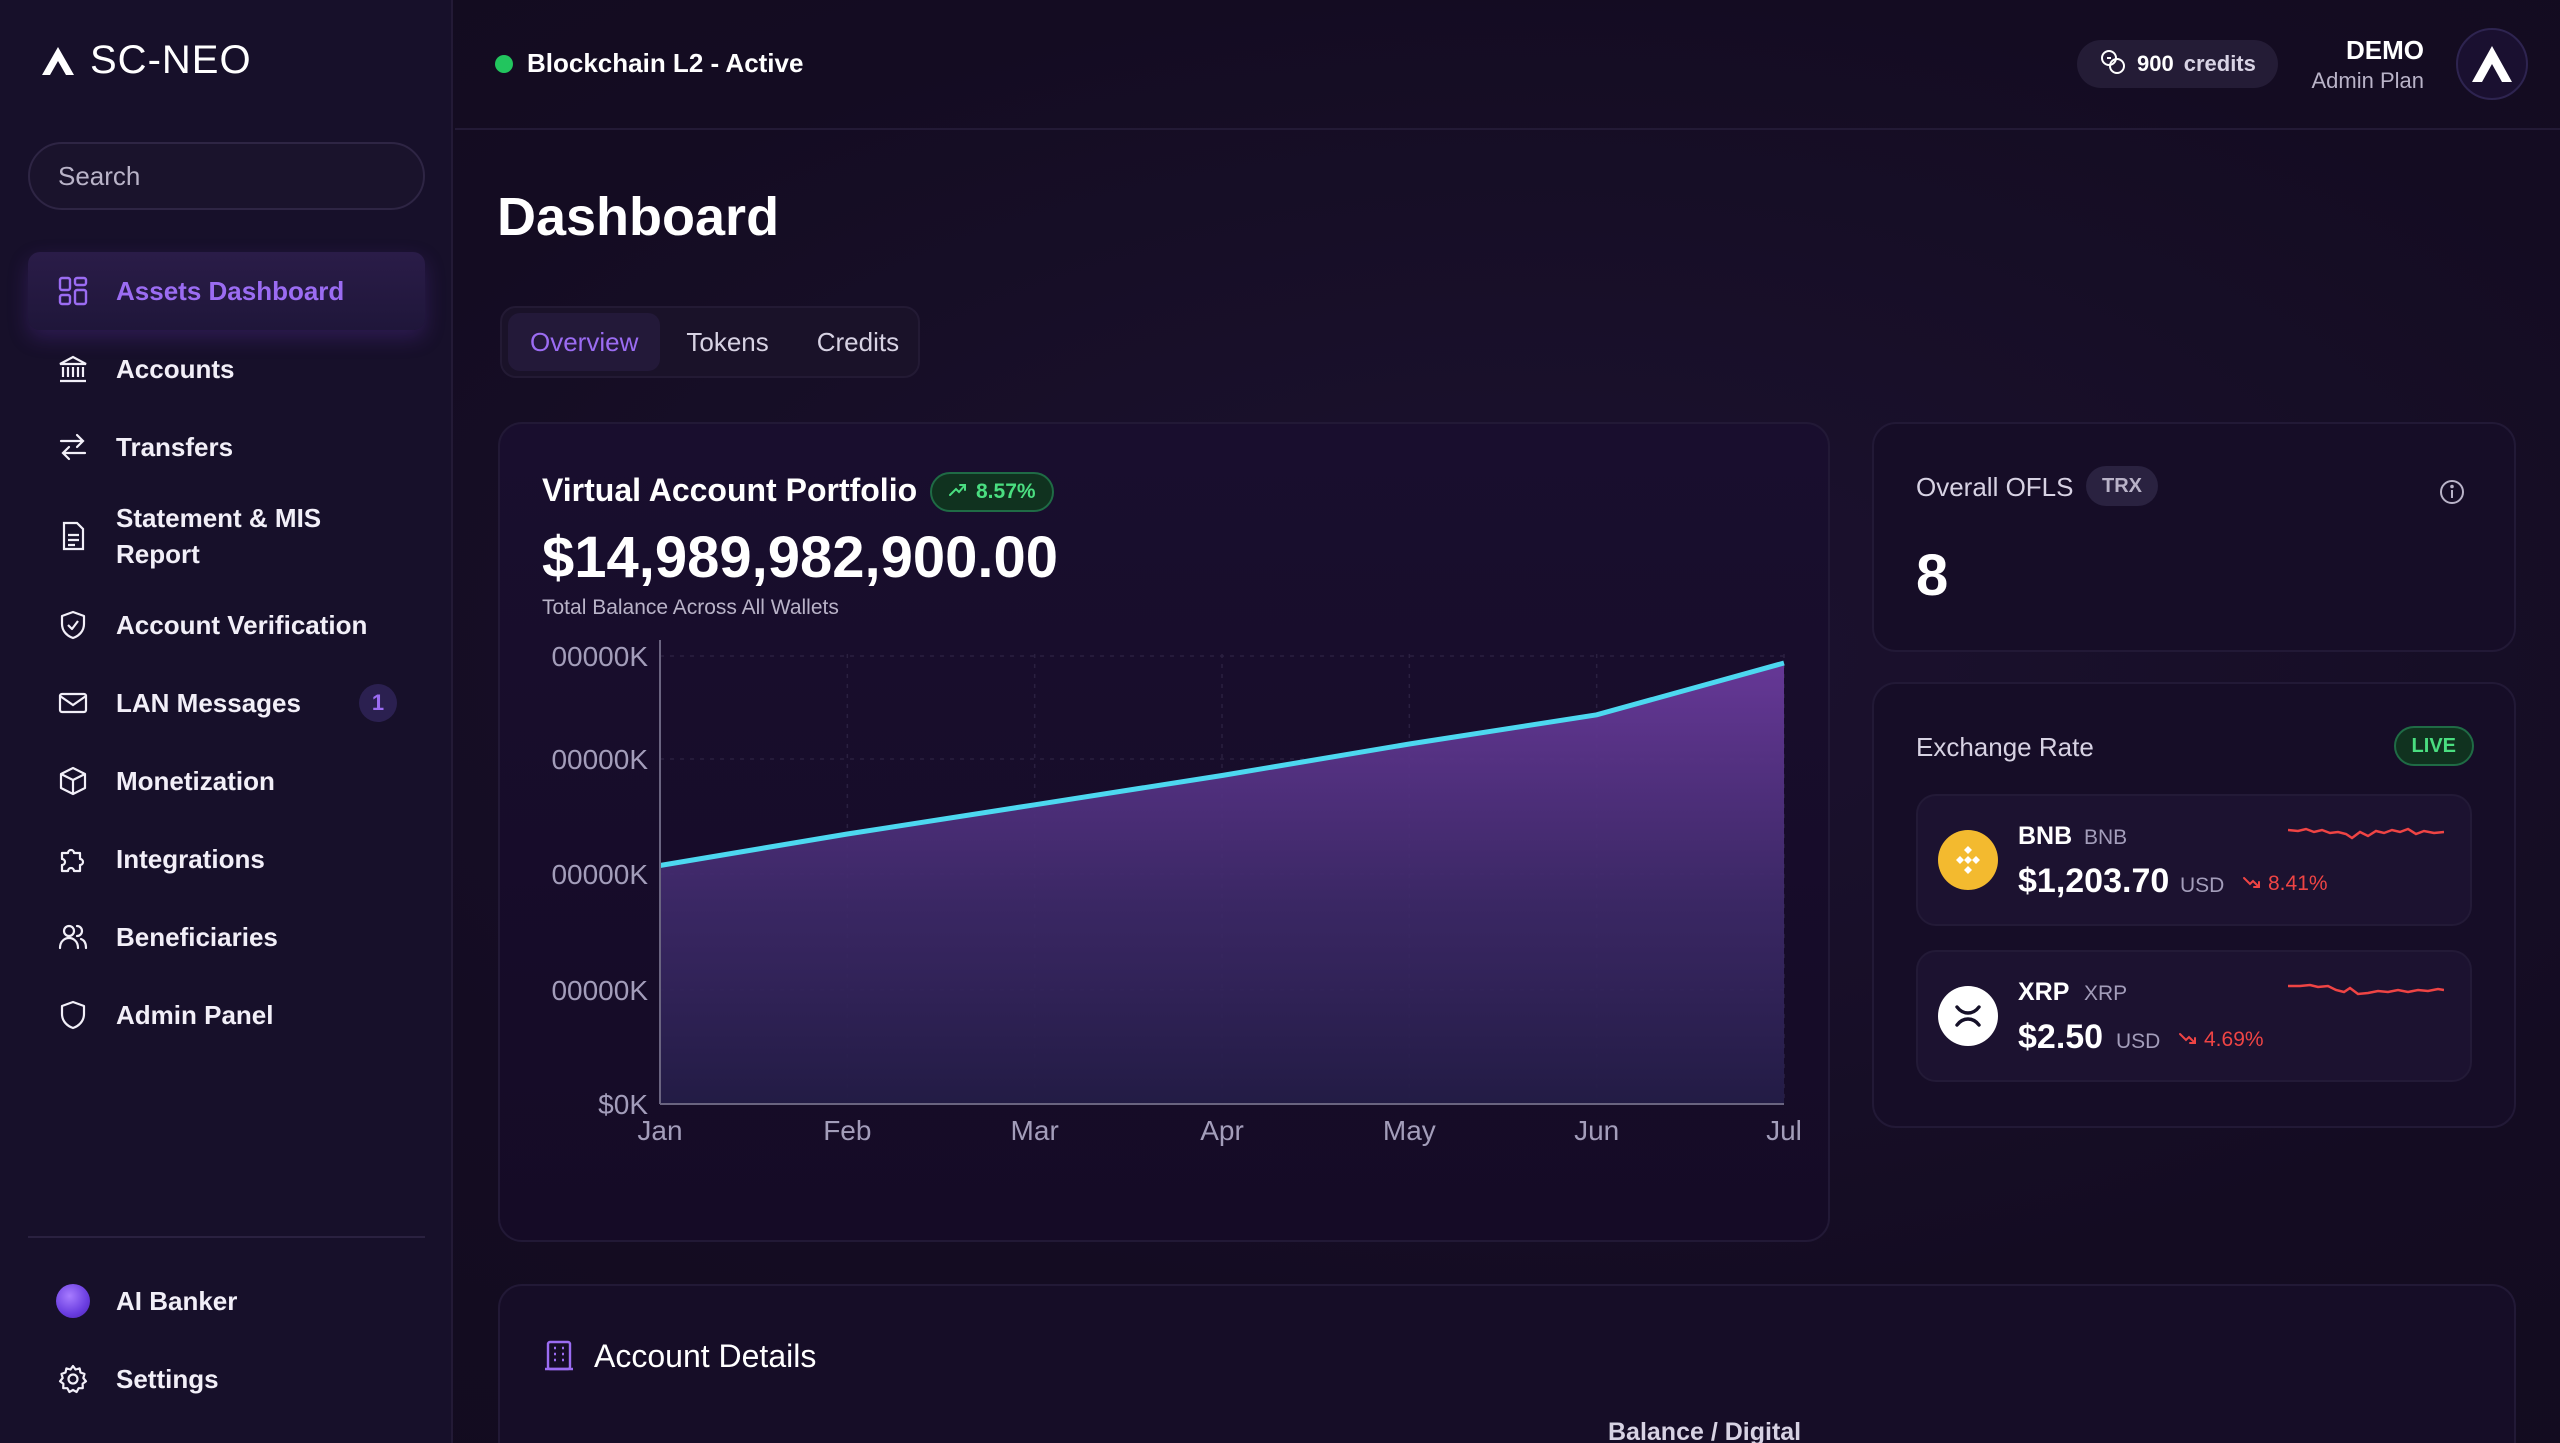 This screenshot has width=2560, height=1443. Describe the element at coordinates (1596, 1130) in the screenshot. I see `chart-x-tick-label: Jun` at that location.